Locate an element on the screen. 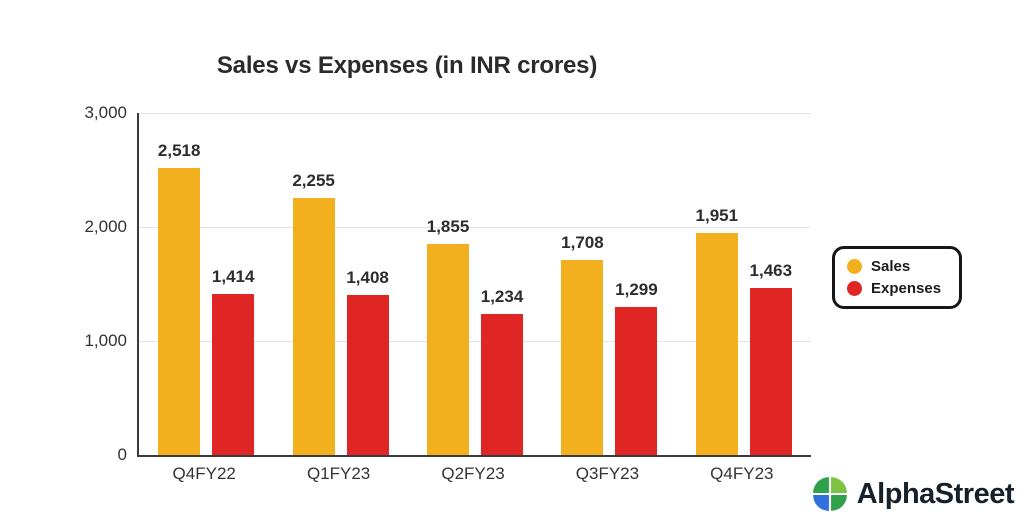  x-tick-label-q2fy23: Q2FY23 is located at coordinates (473, 473).